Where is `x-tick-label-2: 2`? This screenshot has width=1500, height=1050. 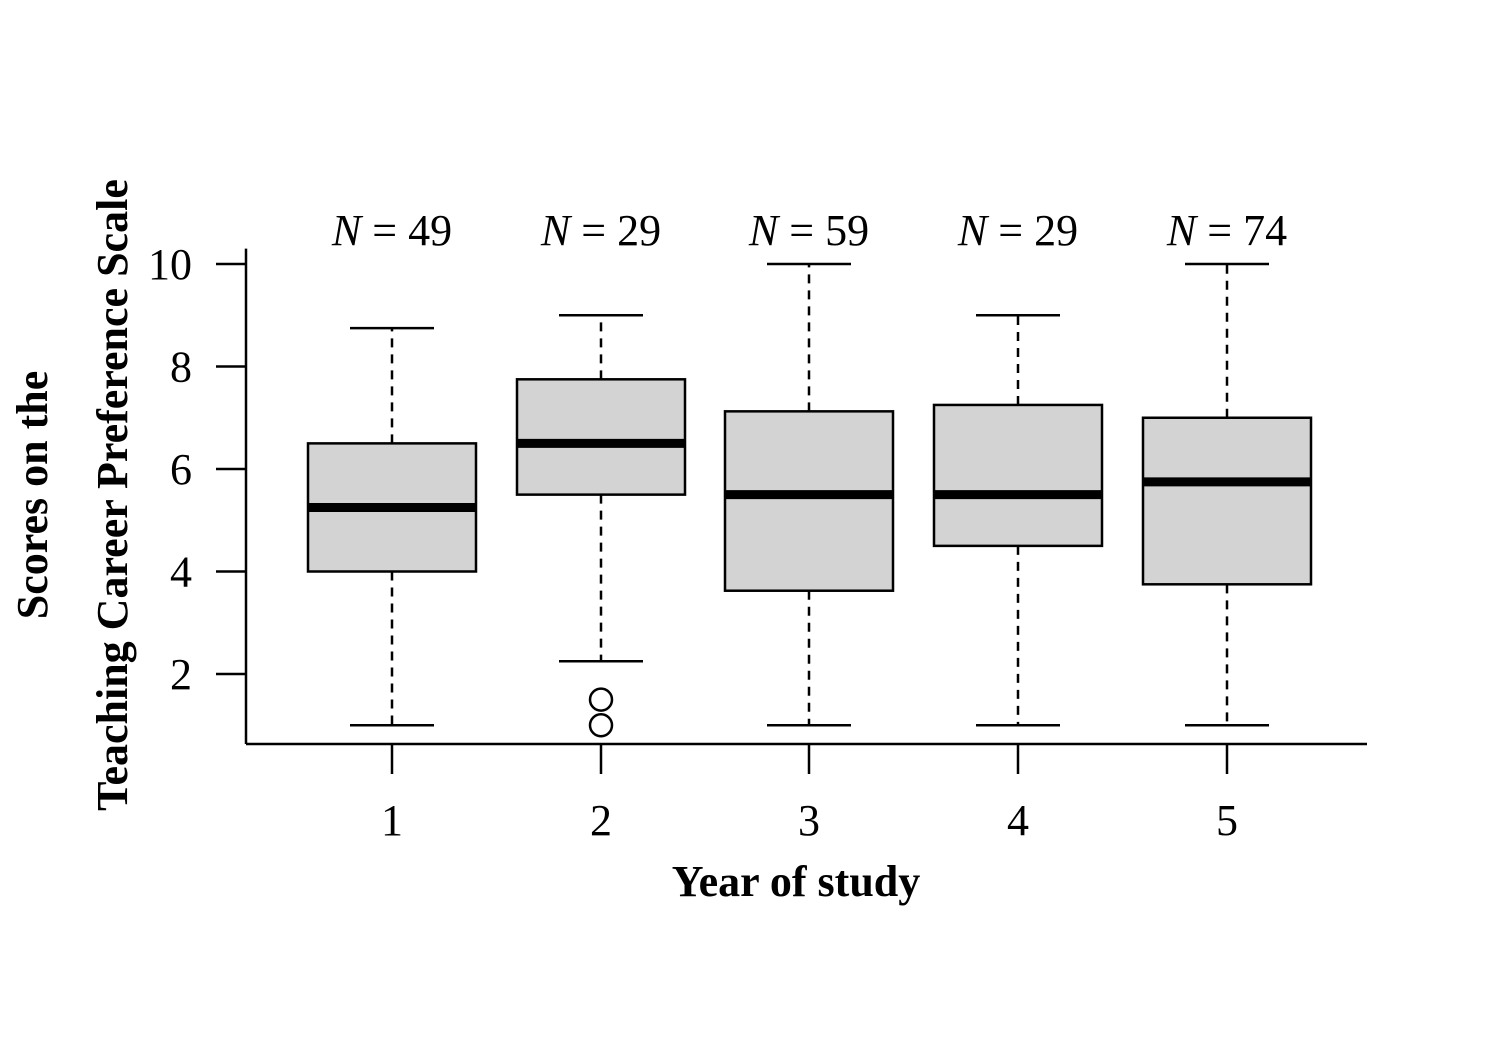
x-tick-label-2: 2 is located at coordinates (601, 820).